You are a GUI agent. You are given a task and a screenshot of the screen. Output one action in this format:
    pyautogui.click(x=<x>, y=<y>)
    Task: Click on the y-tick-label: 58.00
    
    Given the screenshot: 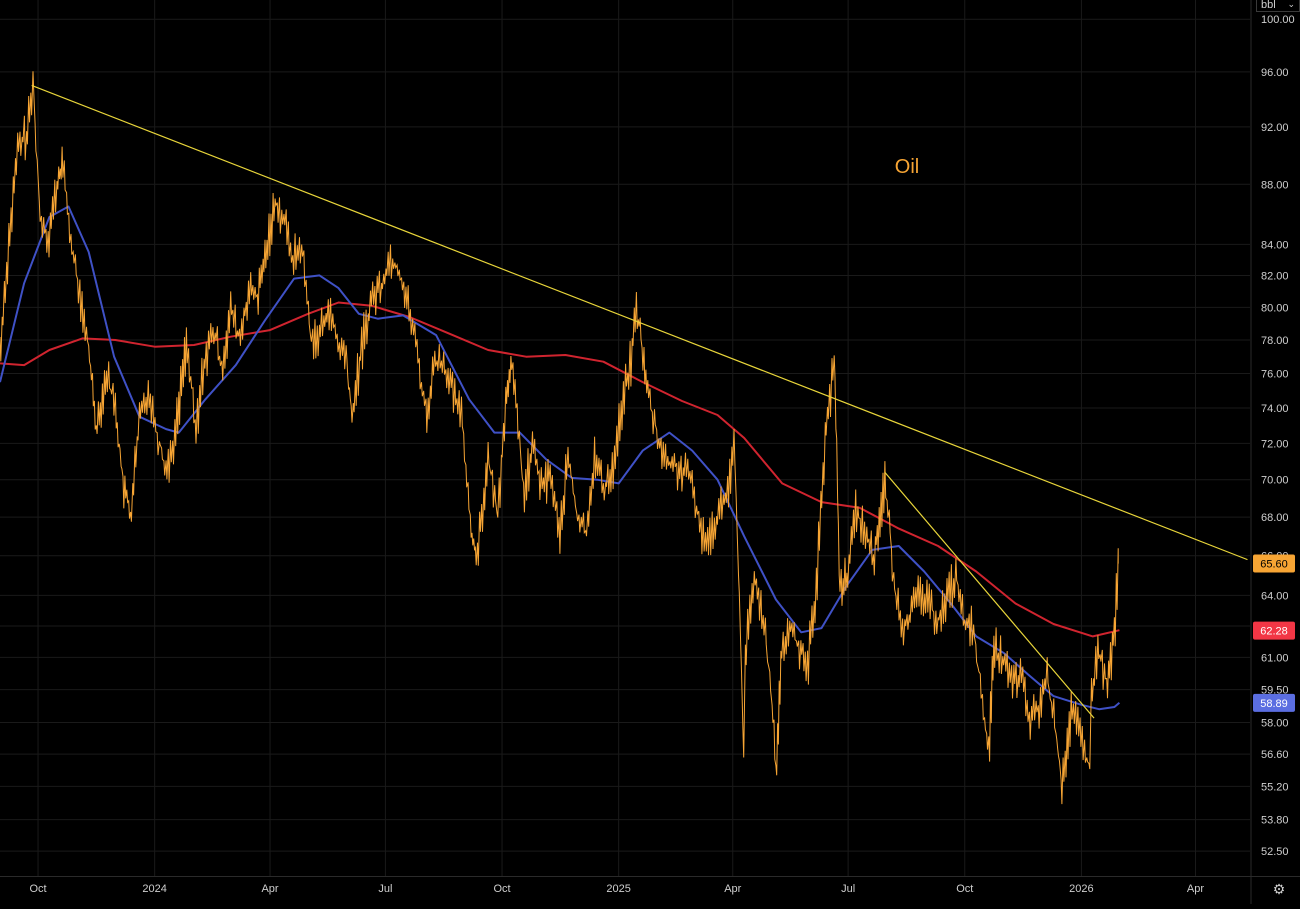 What is the action you would take?
    pyautogui.click(x=1275, y=724)
    